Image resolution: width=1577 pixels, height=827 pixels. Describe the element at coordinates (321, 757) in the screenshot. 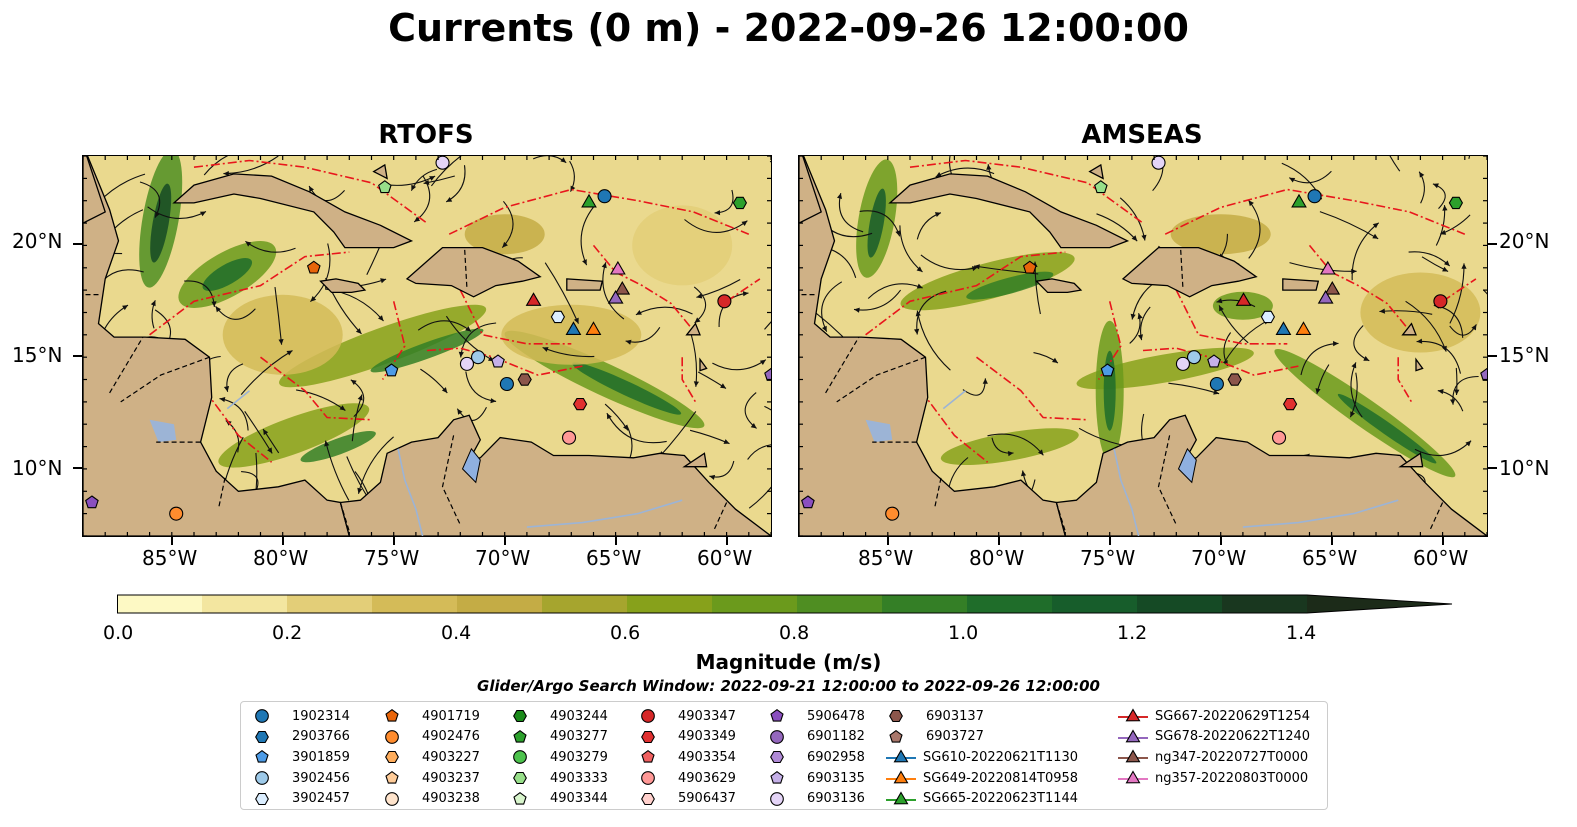

I see `legend-entry-label: 3901859` at that location.